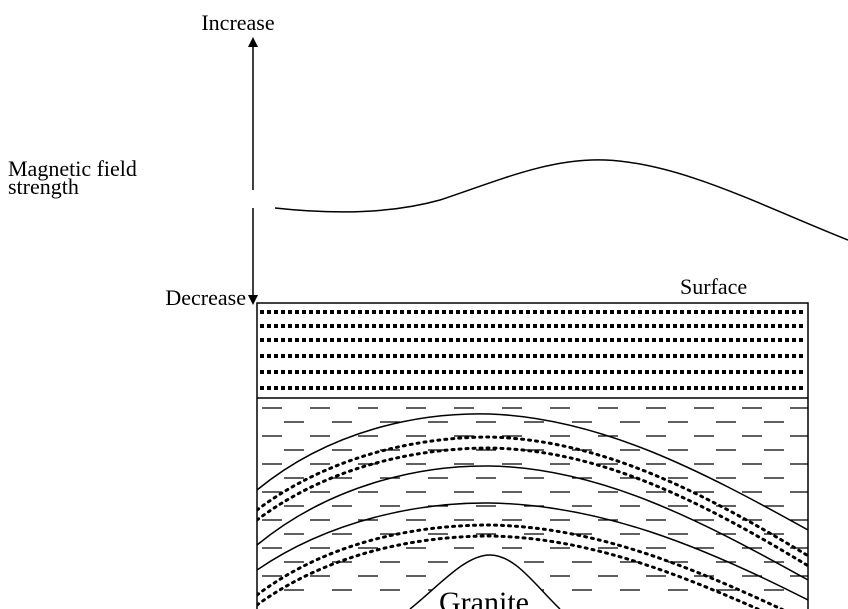 The width and height of the screenshot is (848, 609). What do you see at coordinates (713, 286) in the screenshot?
I see `surface-label: Surface` at bounding box center [713, 286].